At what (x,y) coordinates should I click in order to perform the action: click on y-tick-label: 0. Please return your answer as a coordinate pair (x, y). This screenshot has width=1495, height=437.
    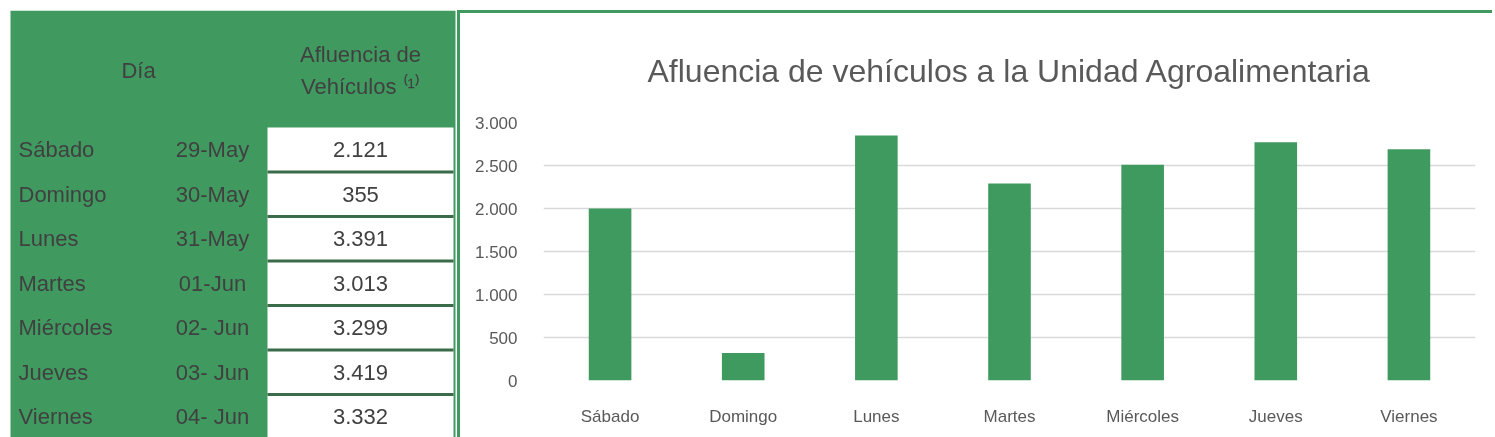
    Looking at the image, I should click on (513, 381).